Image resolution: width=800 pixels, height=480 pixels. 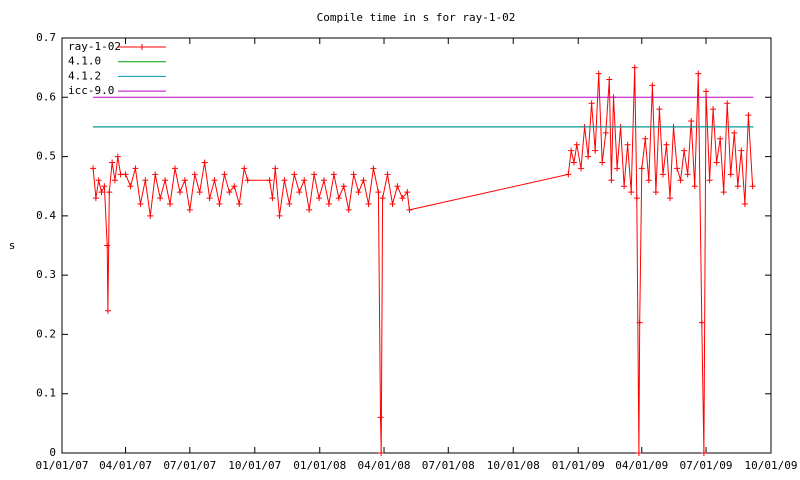 I want to click on y-tick-label: 0, so click(x=52, y=452).